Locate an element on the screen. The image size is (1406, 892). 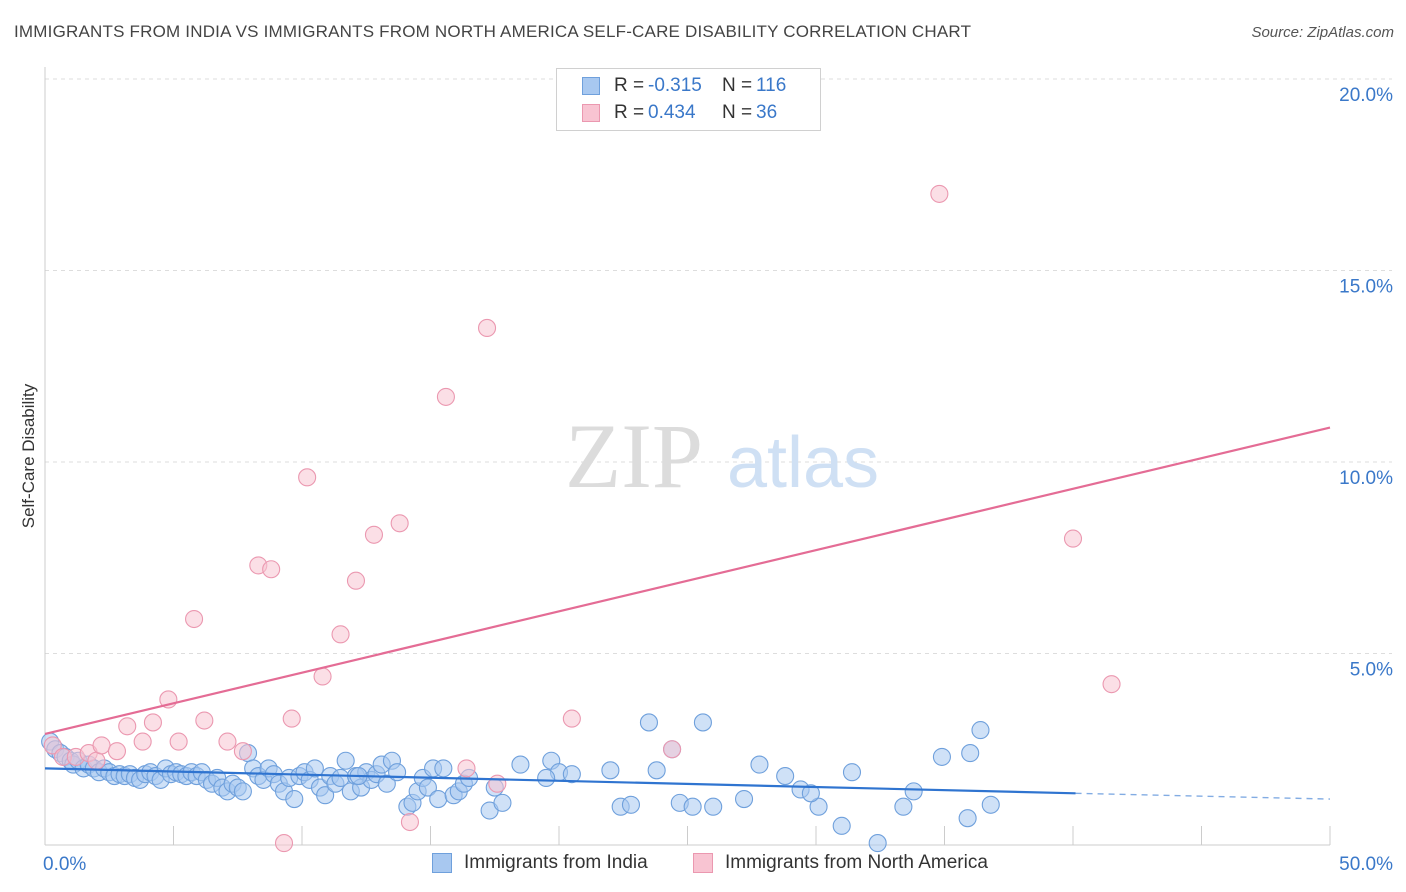
series-swatch-north-america is located at coordinates (703, 863).